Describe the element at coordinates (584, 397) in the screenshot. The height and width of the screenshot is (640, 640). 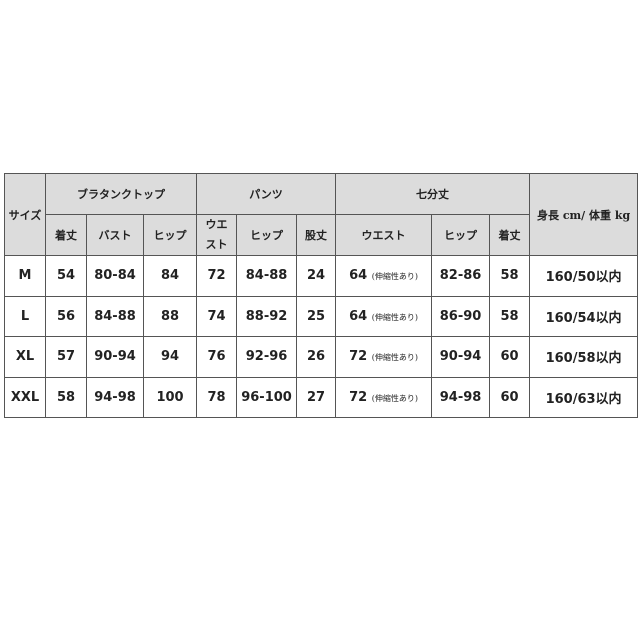
I see `height-weight-cell: 160/63以内` at that location.